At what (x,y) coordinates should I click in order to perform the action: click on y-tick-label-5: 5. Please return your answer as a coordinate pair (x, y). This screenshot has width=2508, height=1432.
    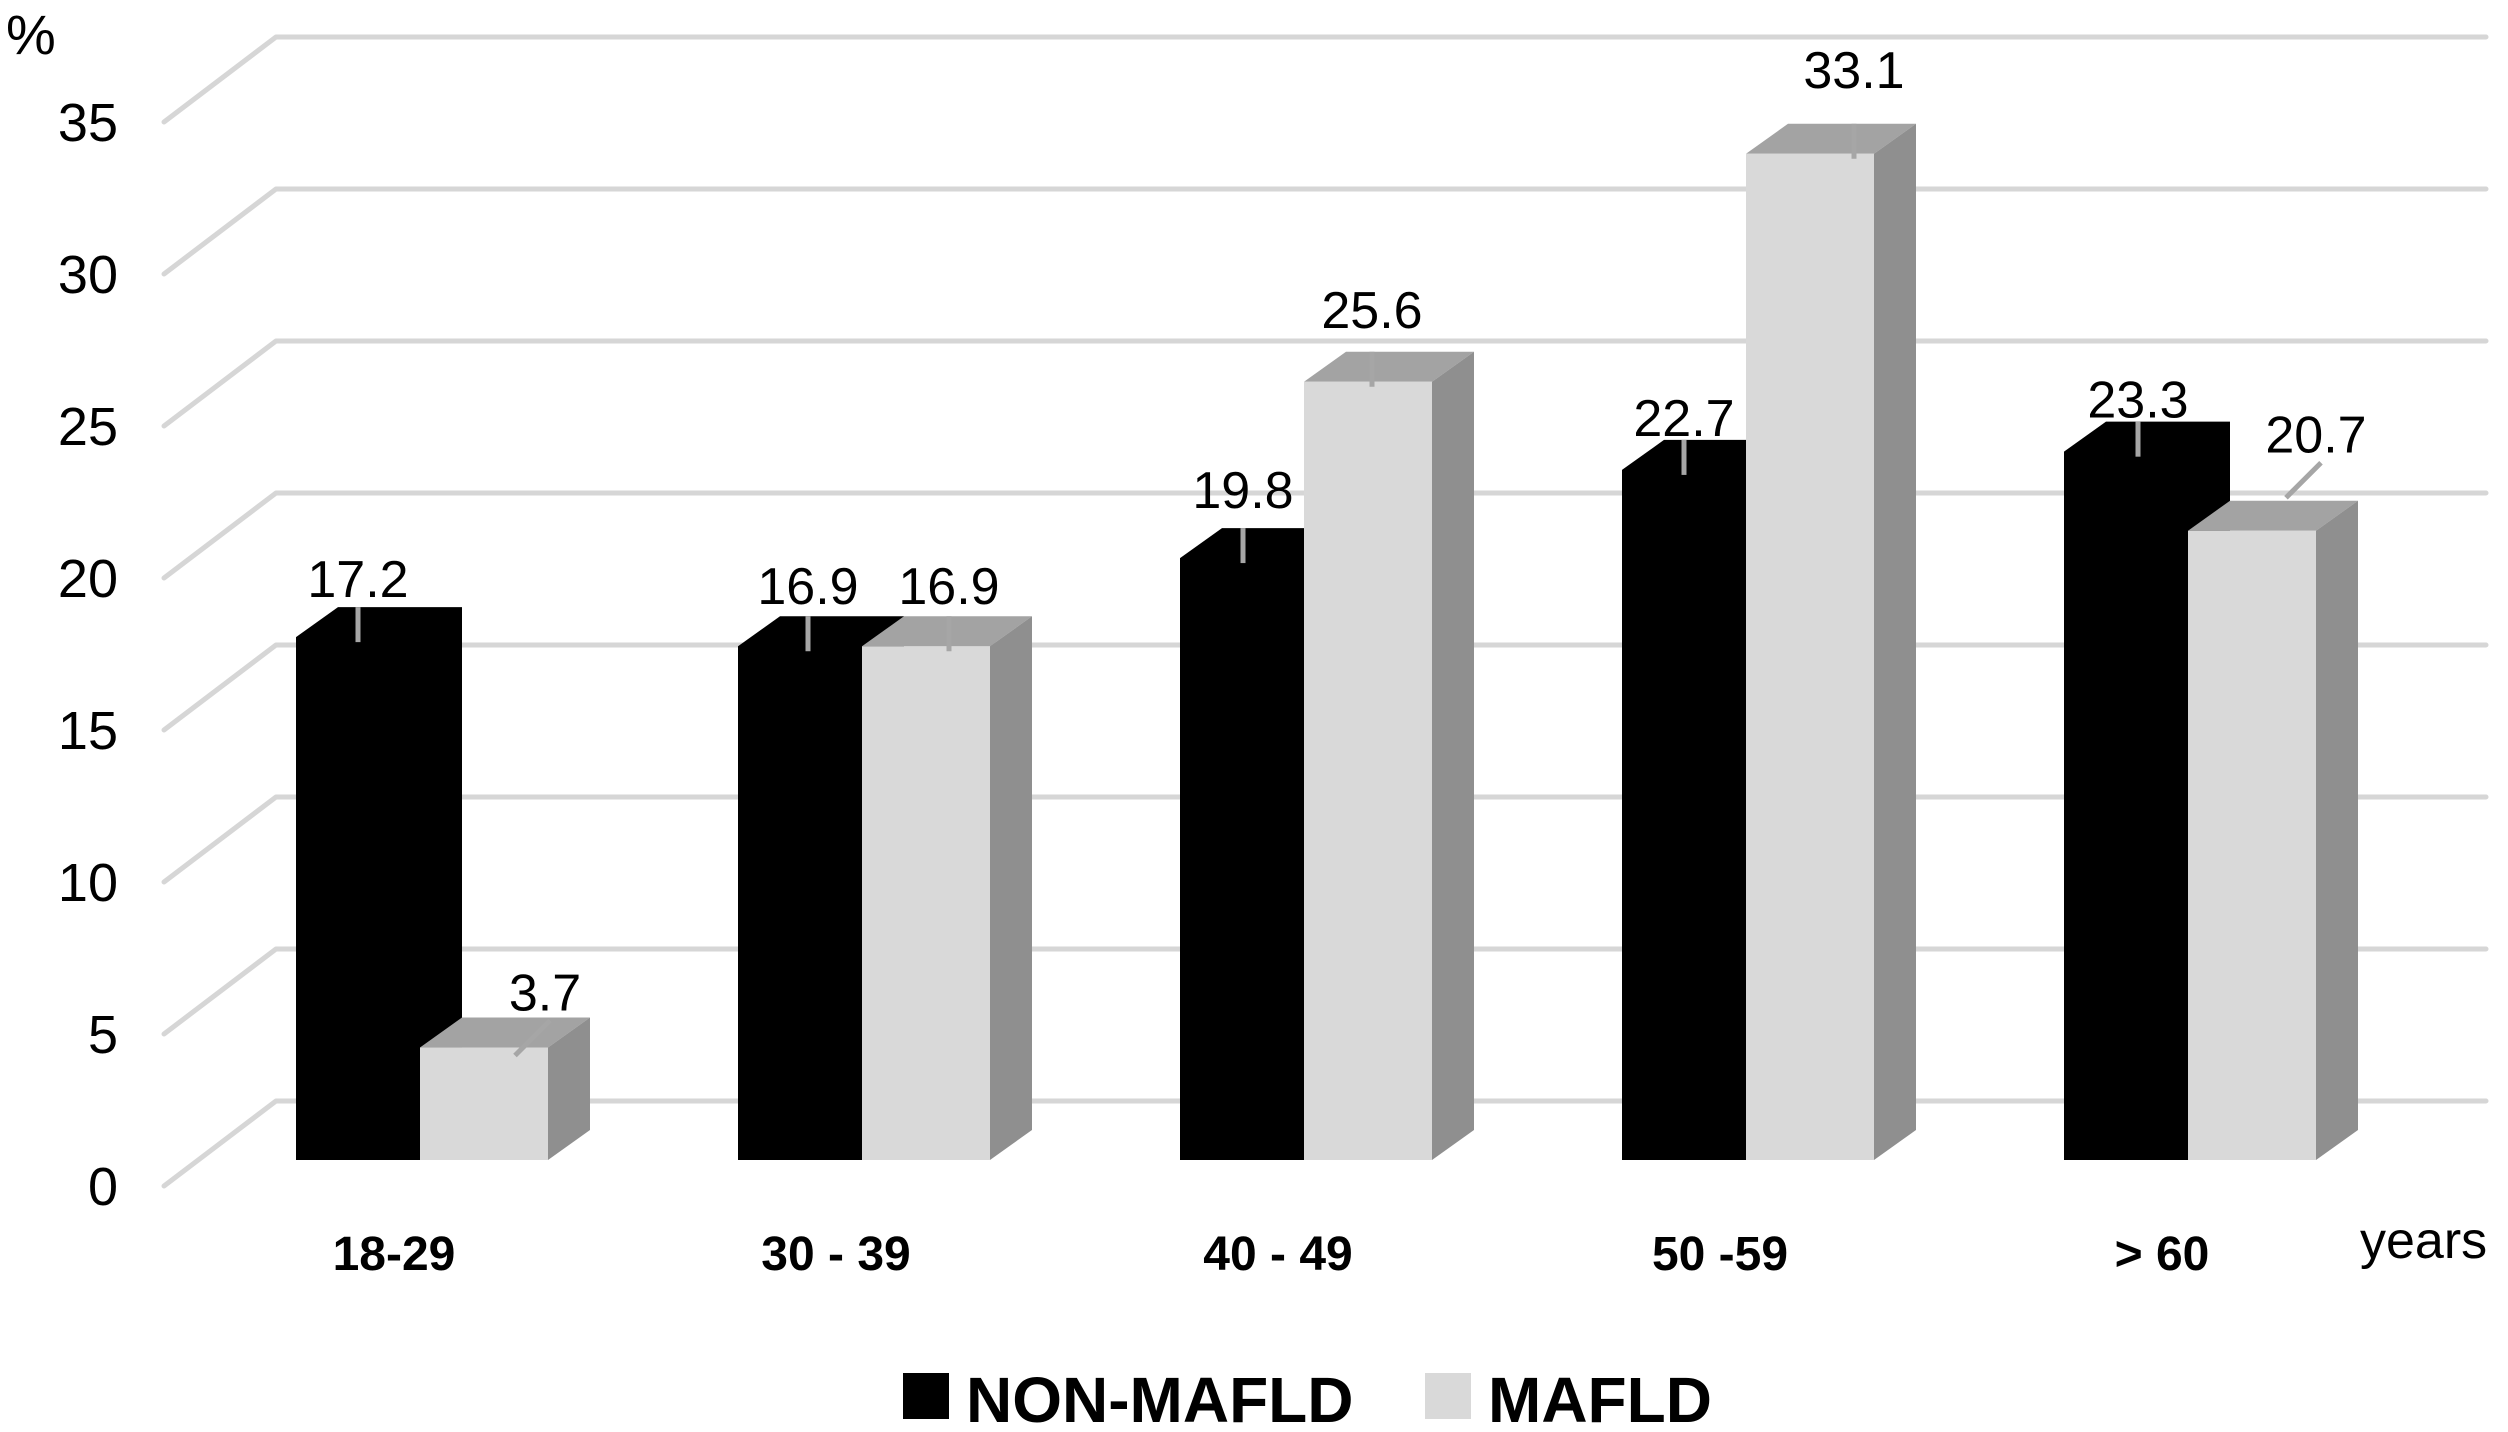
    Looking at the image, I should click on (103, 1035).